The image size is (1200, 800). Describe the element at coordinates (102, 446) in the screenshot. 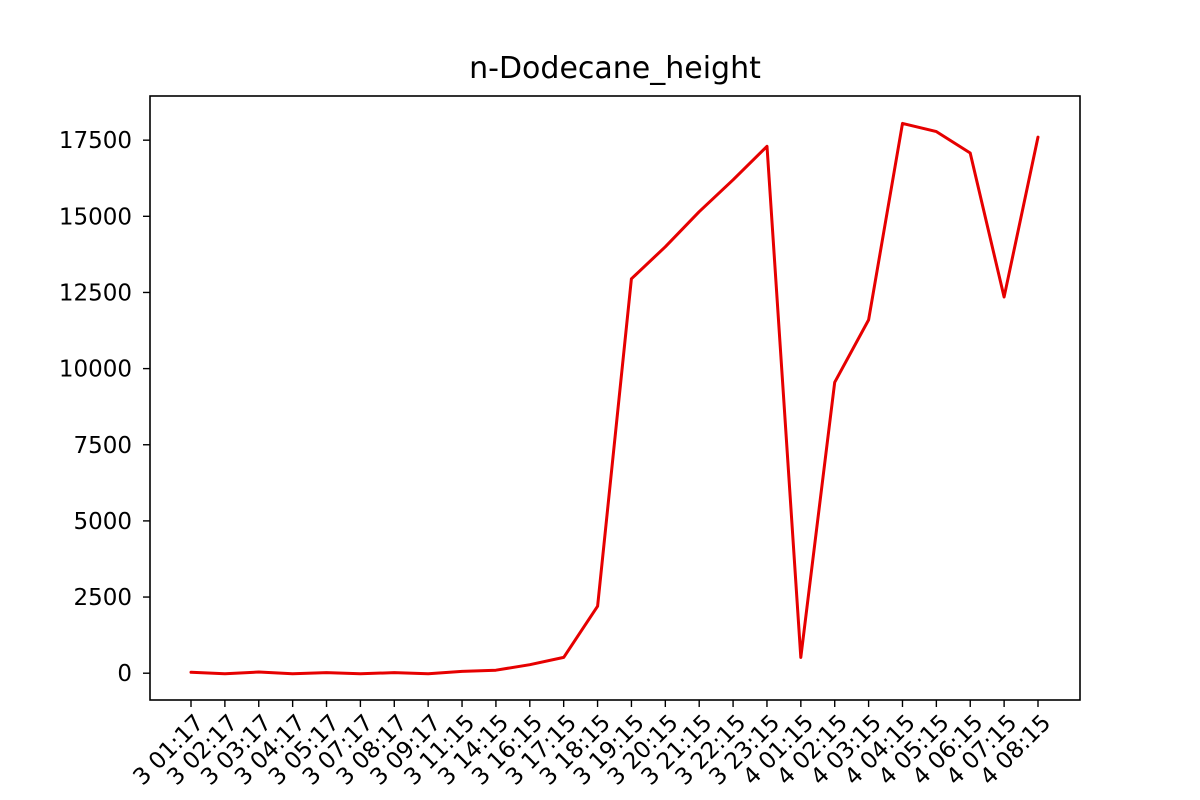

I see `y-tick-label: 7500` at that location.